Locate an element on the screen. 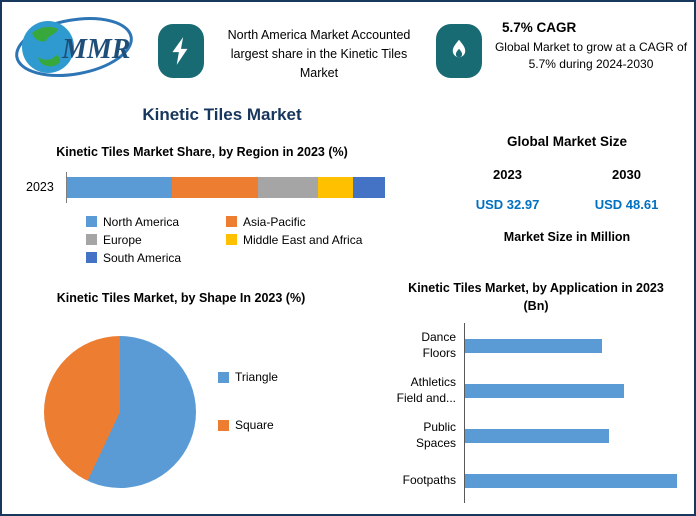 Image resolution: width=696 pixels, height=516 pixels. region-chart-row: 2023 is located at coordinates (202, 187).